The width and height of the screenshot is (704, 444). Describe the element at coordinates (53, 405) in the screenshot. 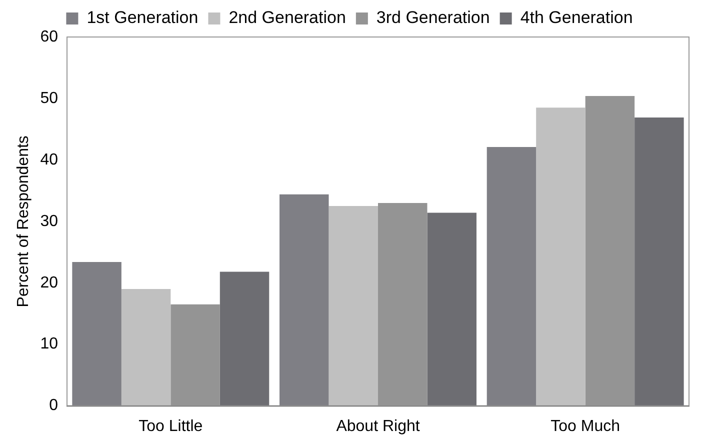

I see `y-tick-label: 0` at that location.